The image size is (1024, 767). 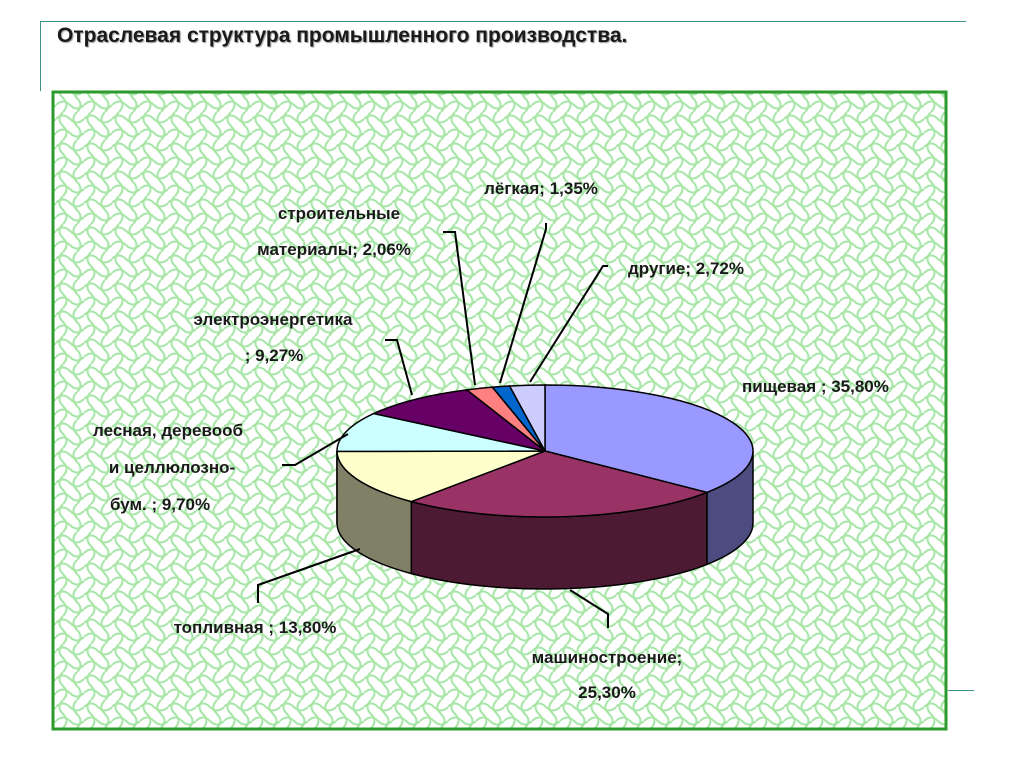 What do you see at coordinates (399, 367) in the screenshot?
I see `leader-line-электроэнергетика` at bounding box center [399, 367].